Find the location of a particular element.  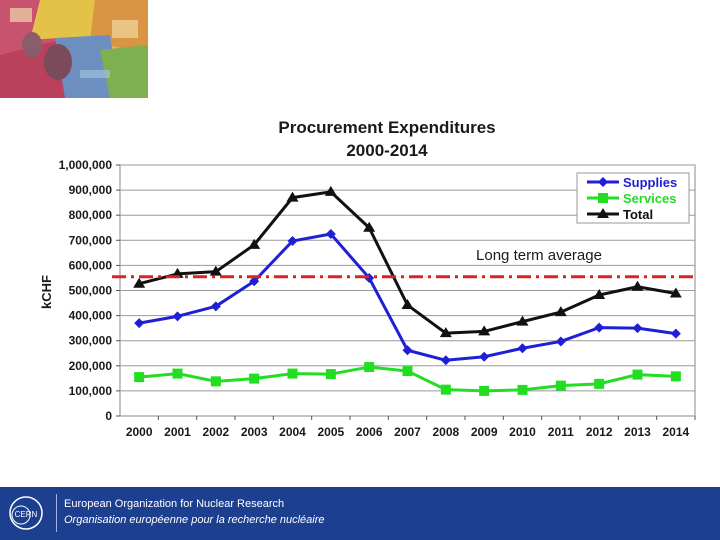

y-tick-label: 500,000 is located at coordinates (91, 291).